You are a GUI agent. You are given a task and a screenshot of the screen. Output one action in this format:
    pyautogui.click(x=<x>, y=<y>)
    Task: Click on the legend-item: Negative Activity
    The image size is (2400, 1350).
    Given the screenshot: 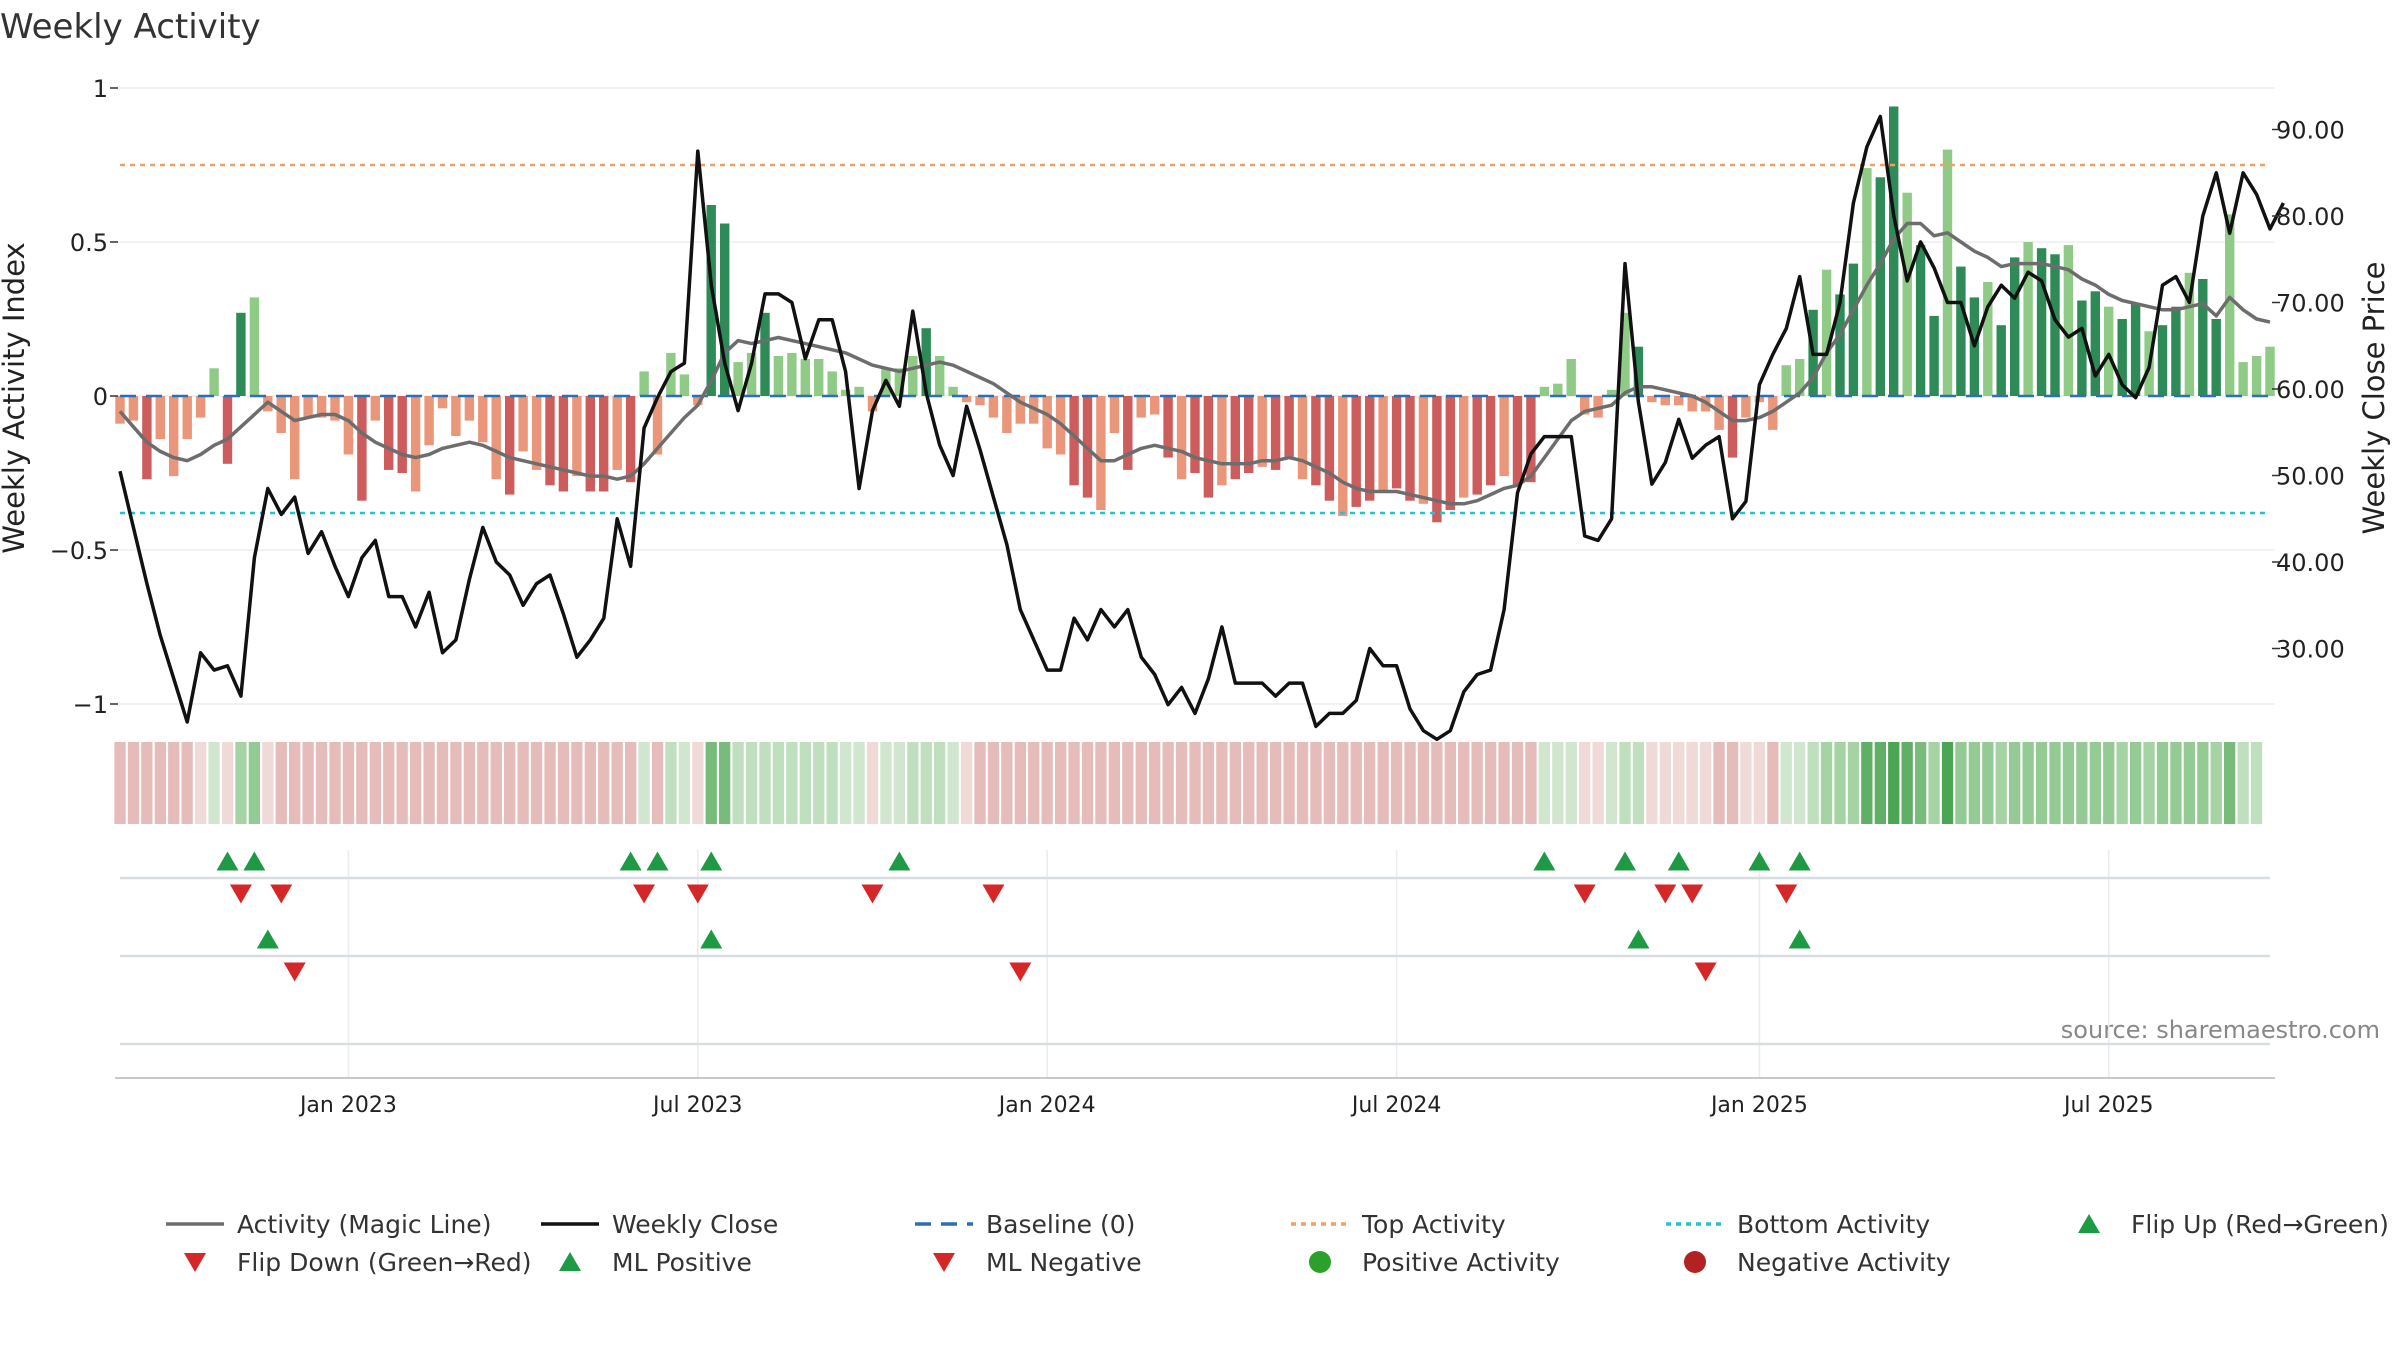 What is the action you would take?
    pyautogui.click(x=1817, y=1262)
    